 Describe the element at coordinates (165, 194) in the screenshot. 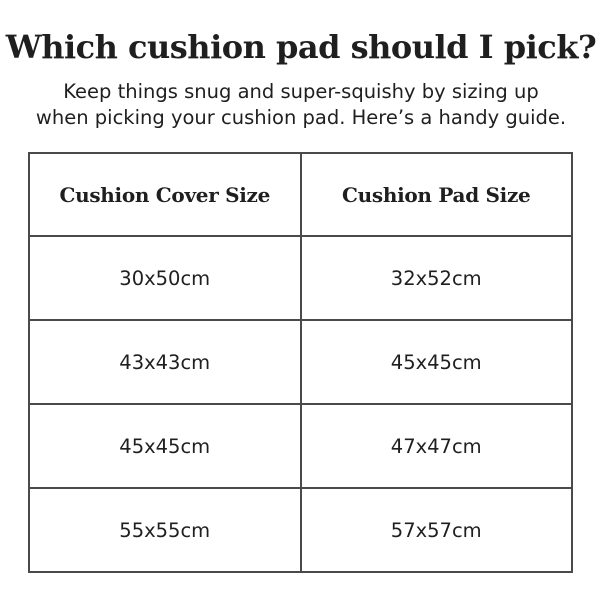

I see `column-header-cushion-cover-size: Cushion Cover Size` at that location.